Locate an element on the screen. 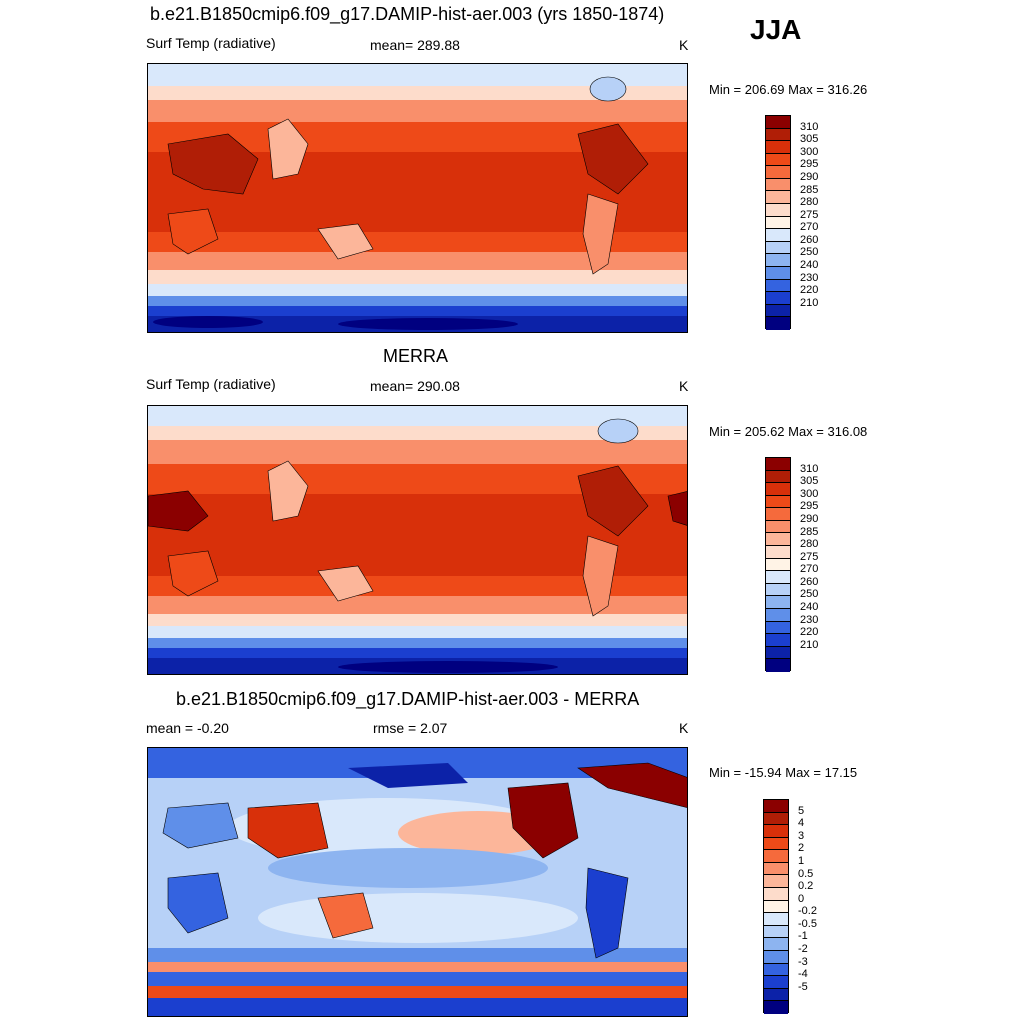 The height and width of the screenshot is (1024, 1024). panel-3-map-field is located at coordinates (417, 882).